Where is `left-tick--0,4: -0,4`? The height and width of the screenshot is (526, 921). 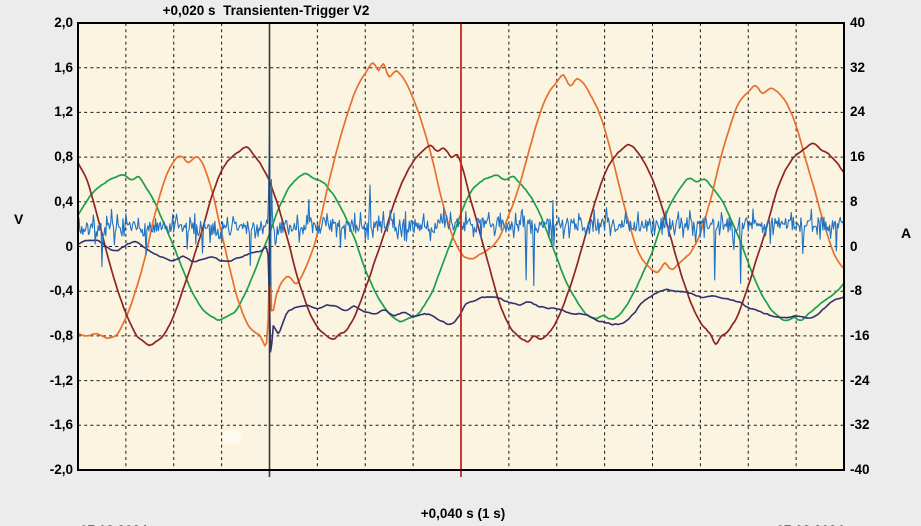
left-tick--0,4: -0,4 is located at coordinates (61, 291).